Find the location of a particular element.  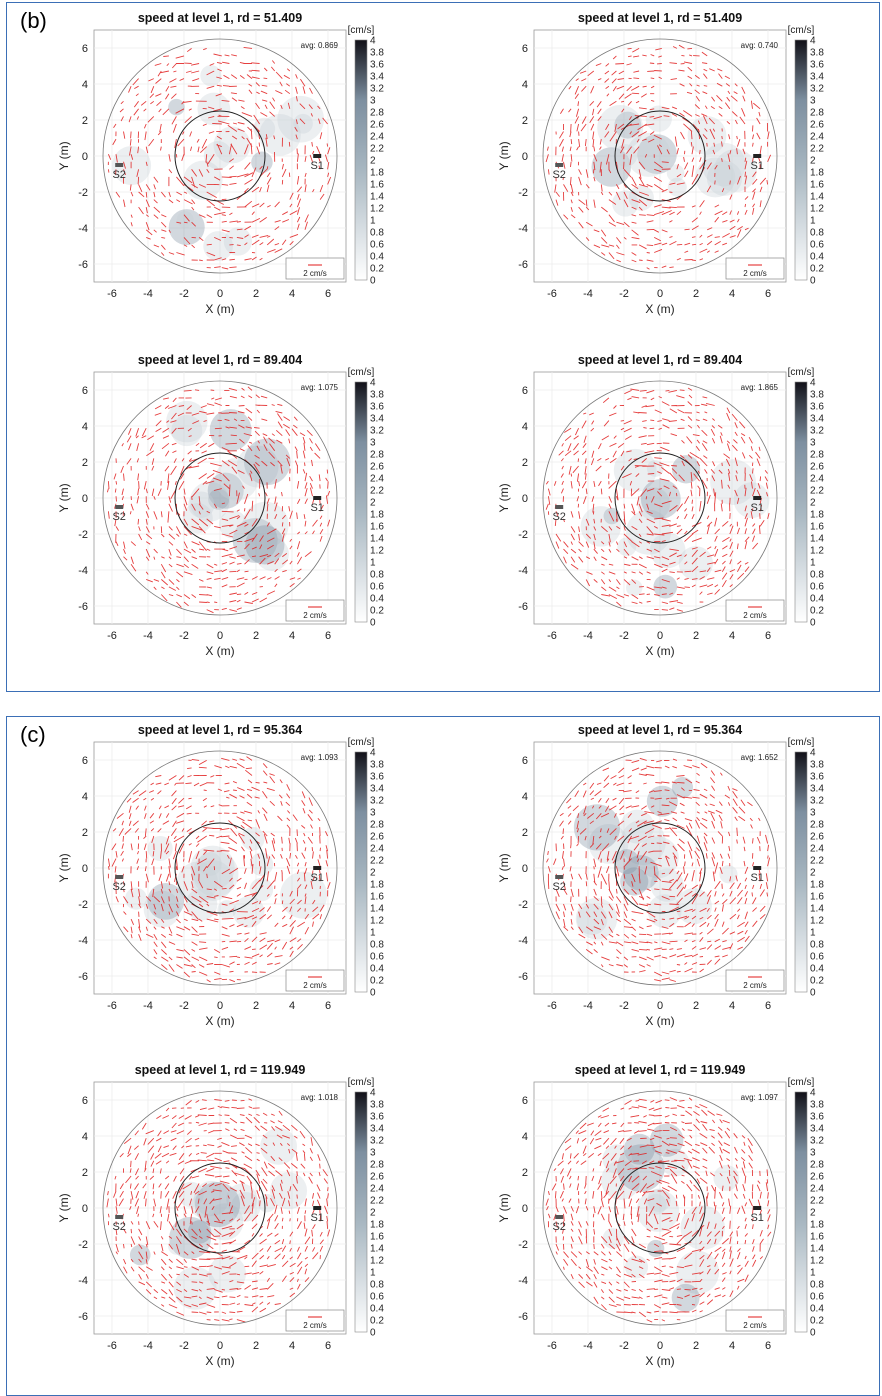

colorbar-tick-label: 3.6 is located at coordinates (817, 777).